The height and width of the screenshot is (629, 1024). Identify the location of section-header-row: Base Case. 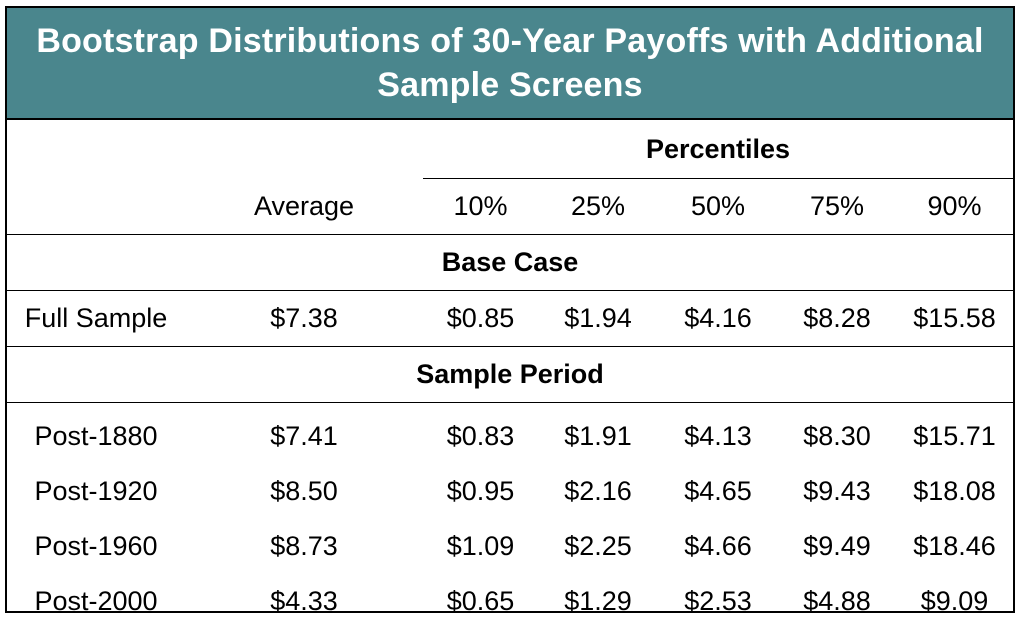
(510, 263).